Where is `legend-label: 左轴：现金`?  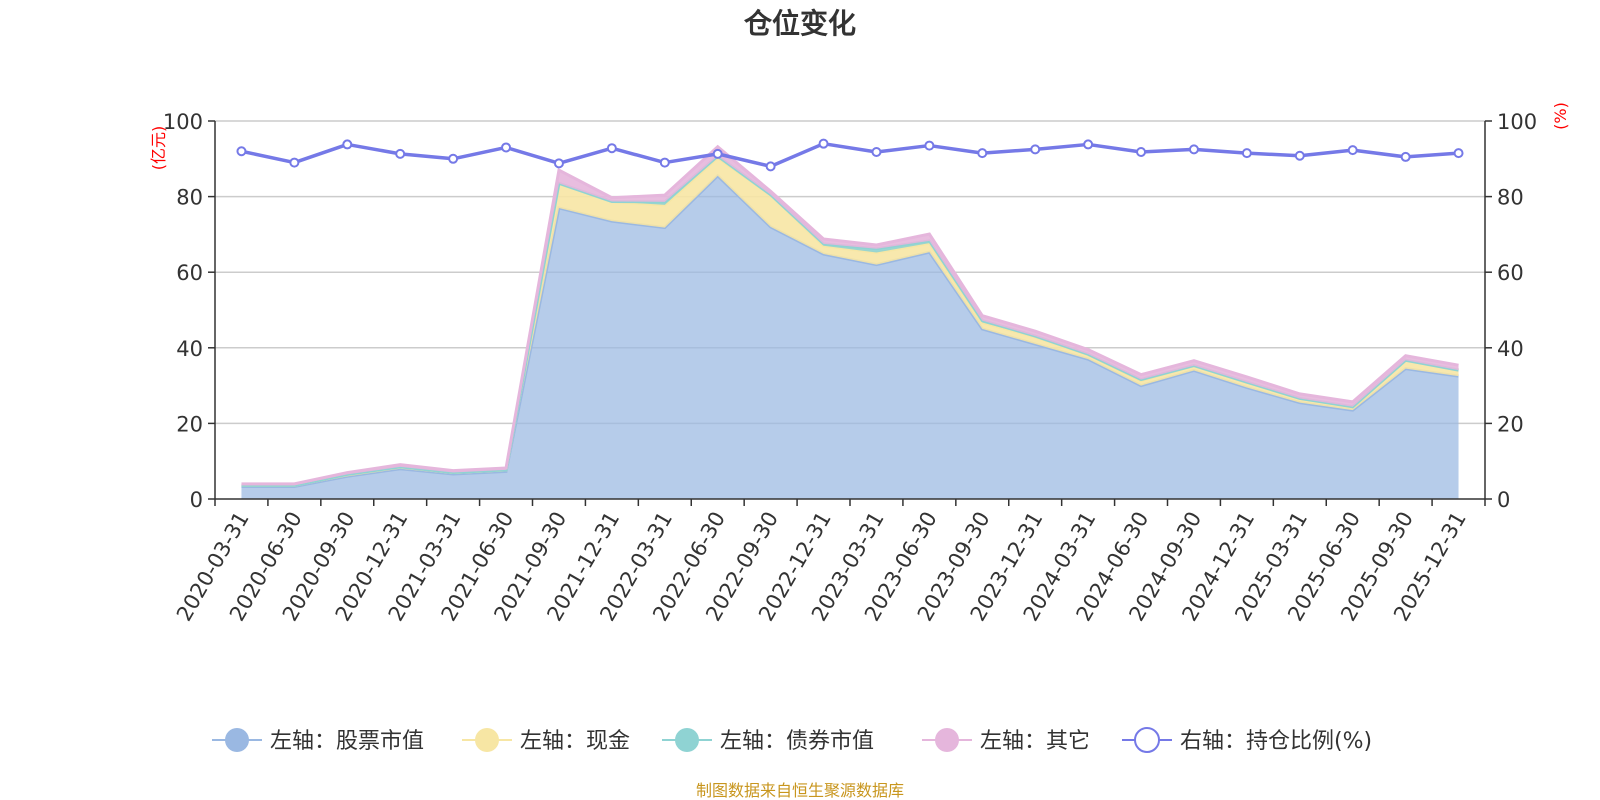 legend-label: 左轴：现金 is located at coordinates (575, 741).